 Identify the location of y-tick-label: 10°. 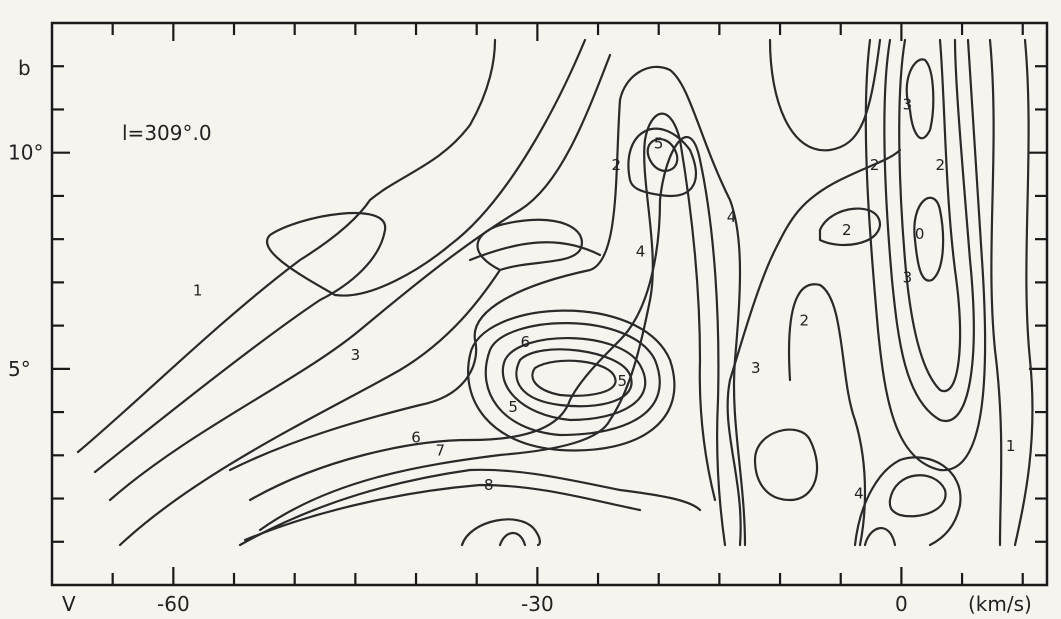
(25, 153).